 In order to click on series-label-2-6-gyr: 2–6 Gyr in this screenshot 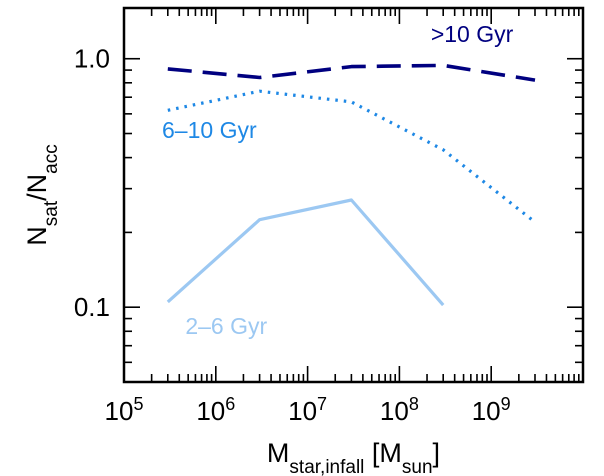, I will do `click(226, 326)`.